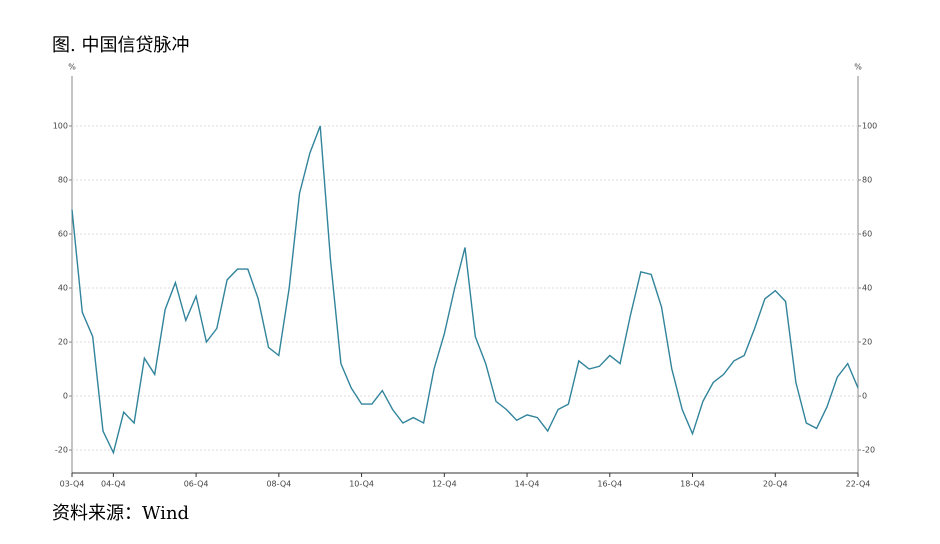 The image size is (940, 544). What do you see at coordinates (609, 484) in the screenshot?
I see `x-tick-label: 16-Q4` at bounding box center [609, 484].